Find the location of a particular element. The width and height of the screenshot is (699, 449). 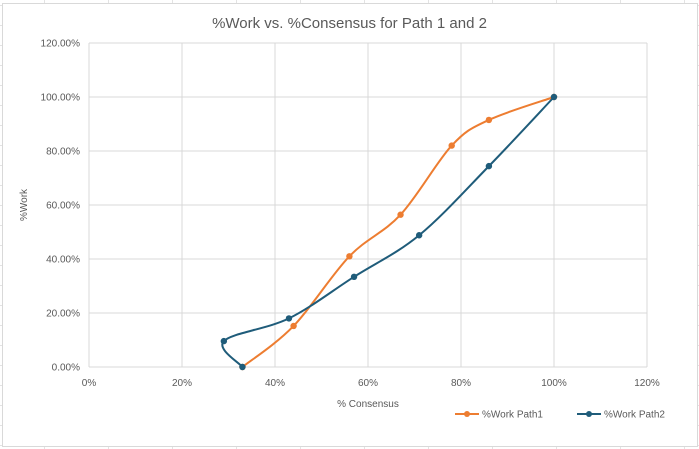

legend-item: %Work Path1 is located at coordinates (499, 415).